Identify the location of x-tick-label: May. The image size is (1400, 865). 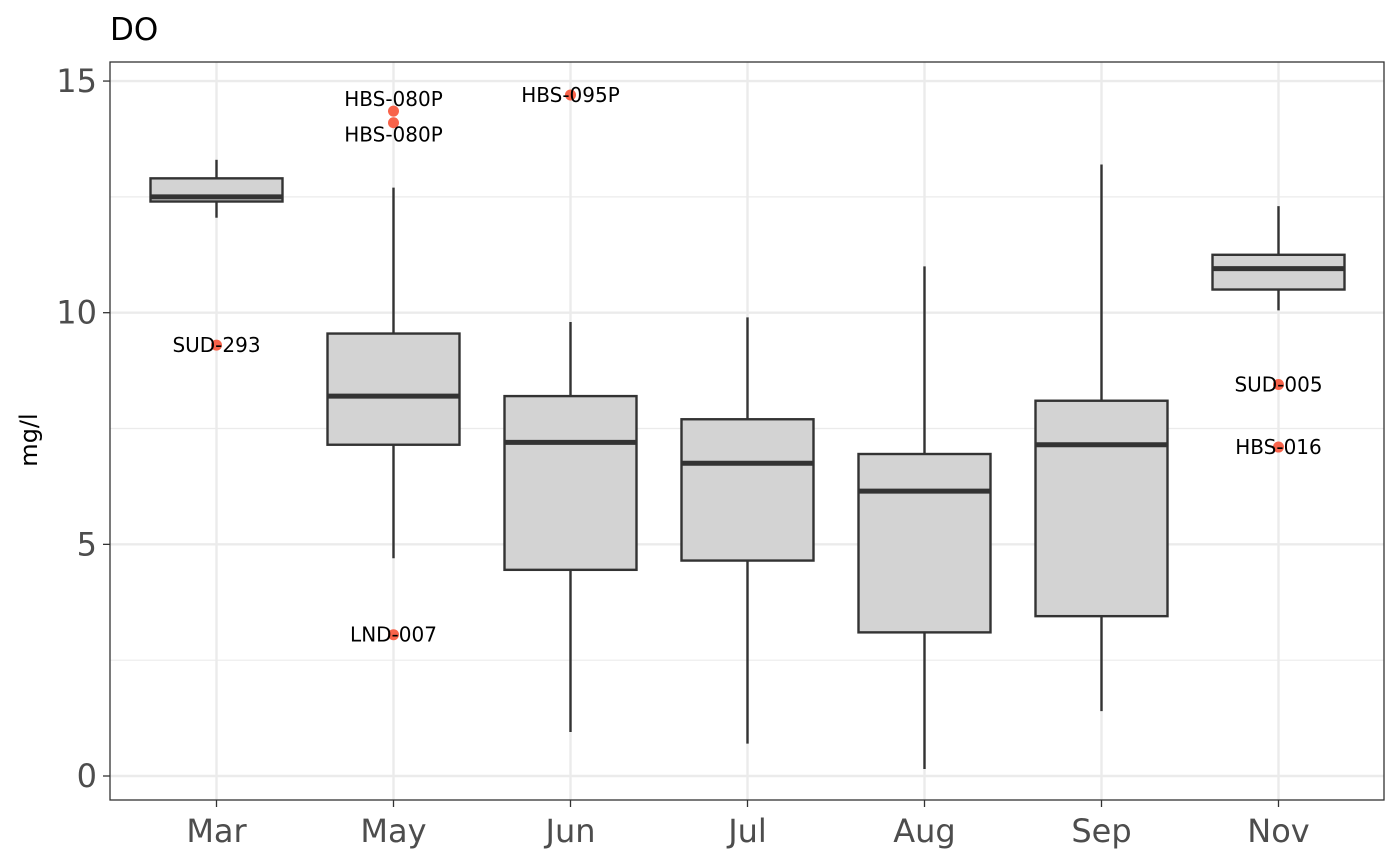
(393, 831).